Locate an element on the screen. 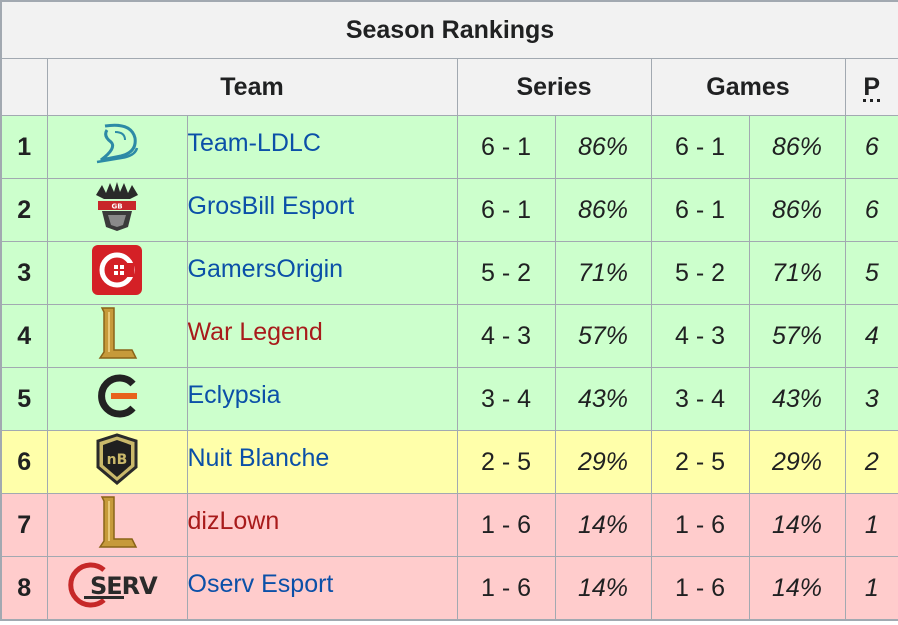  games-record: 5 - 2 is located at coordinates (700, 273).